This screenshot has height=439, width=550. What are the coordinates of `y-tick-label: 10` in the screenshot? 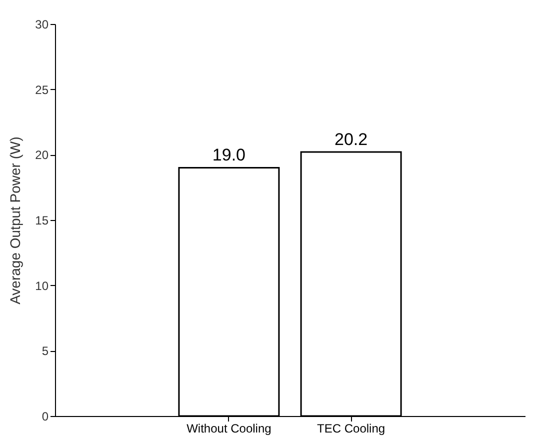 It's located at (42, 285).